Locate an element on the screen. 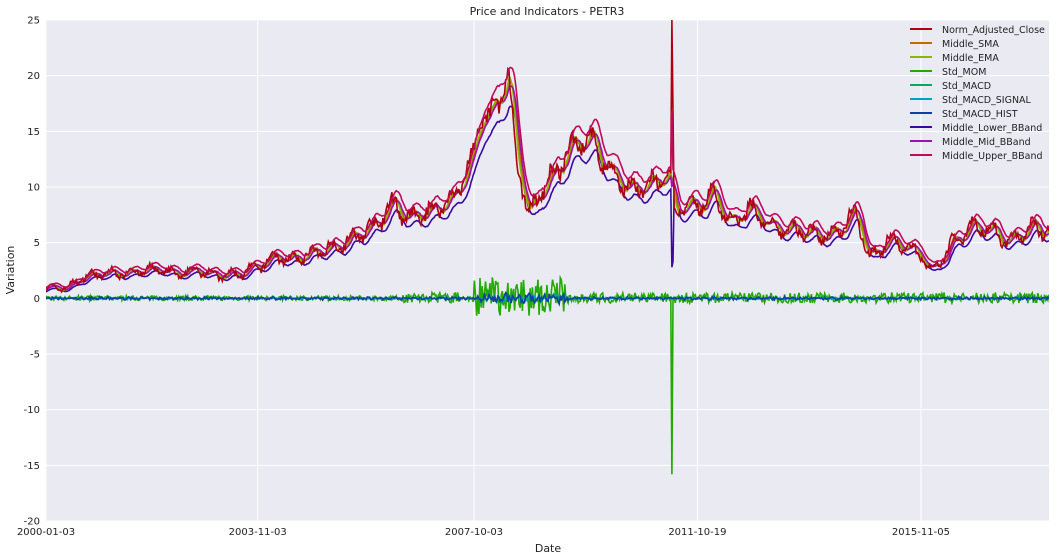 The height and width of the screenshot is (560, 1057). y-tick-label: -15 is located at coordinates (32, 466).